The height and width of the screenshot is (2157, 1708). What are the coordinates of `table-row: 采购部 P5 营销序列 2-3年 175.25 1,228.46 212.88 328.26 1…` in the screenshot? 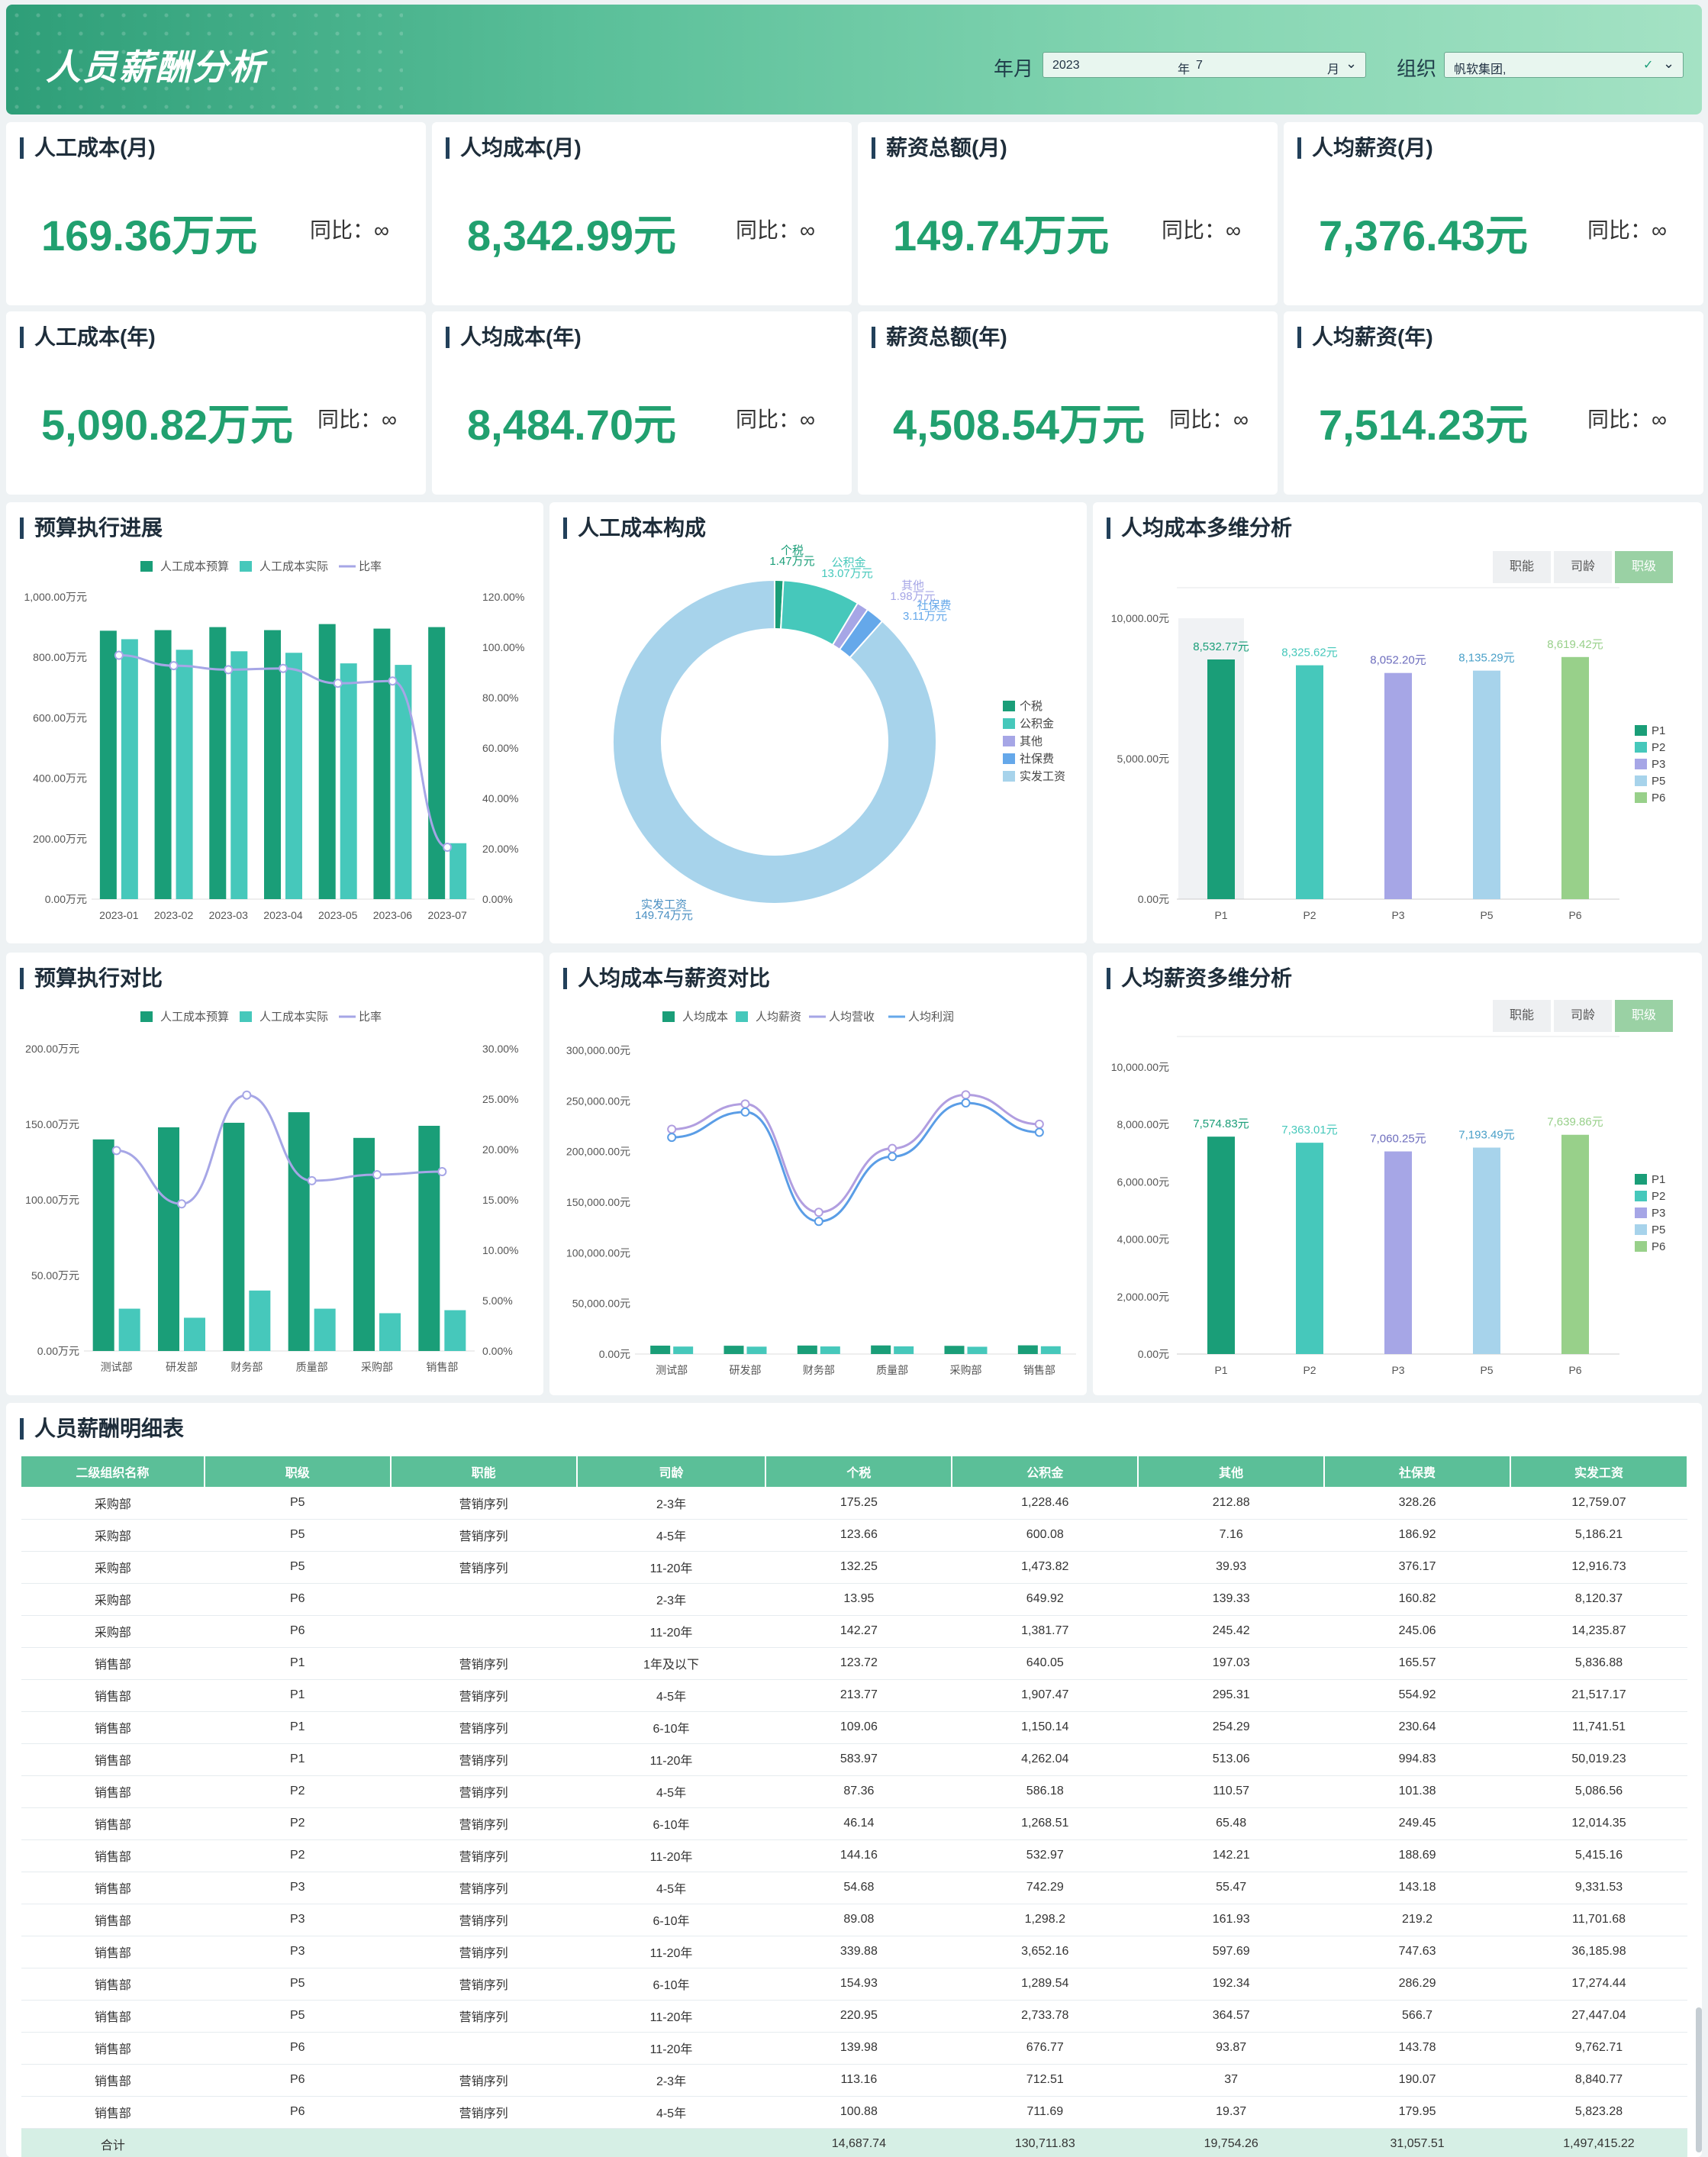 It's located at (854, 1503).